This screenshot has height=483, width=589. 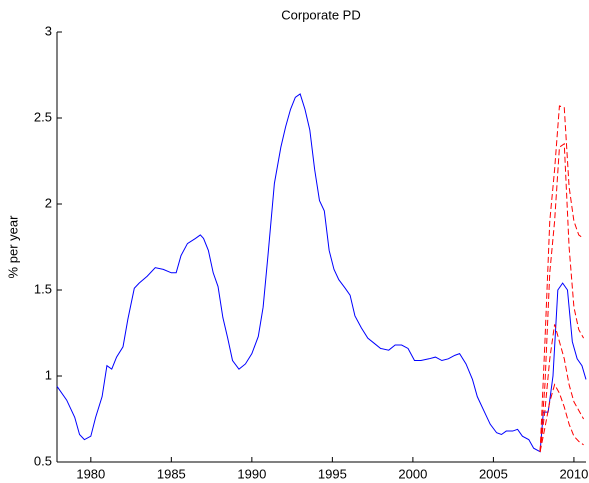 What do you see at coordinates (251, 473) in the screenshot?
I see `x-tick-label: 1990` at bounding box center [251, 473].